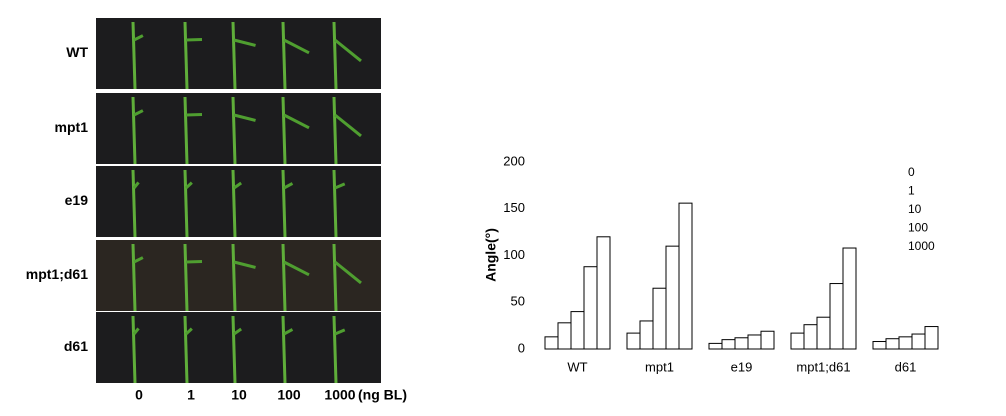 The width and height of the screenshot is (1006, 416). I want to click on x-tick-label: d61, so click(906, 366).